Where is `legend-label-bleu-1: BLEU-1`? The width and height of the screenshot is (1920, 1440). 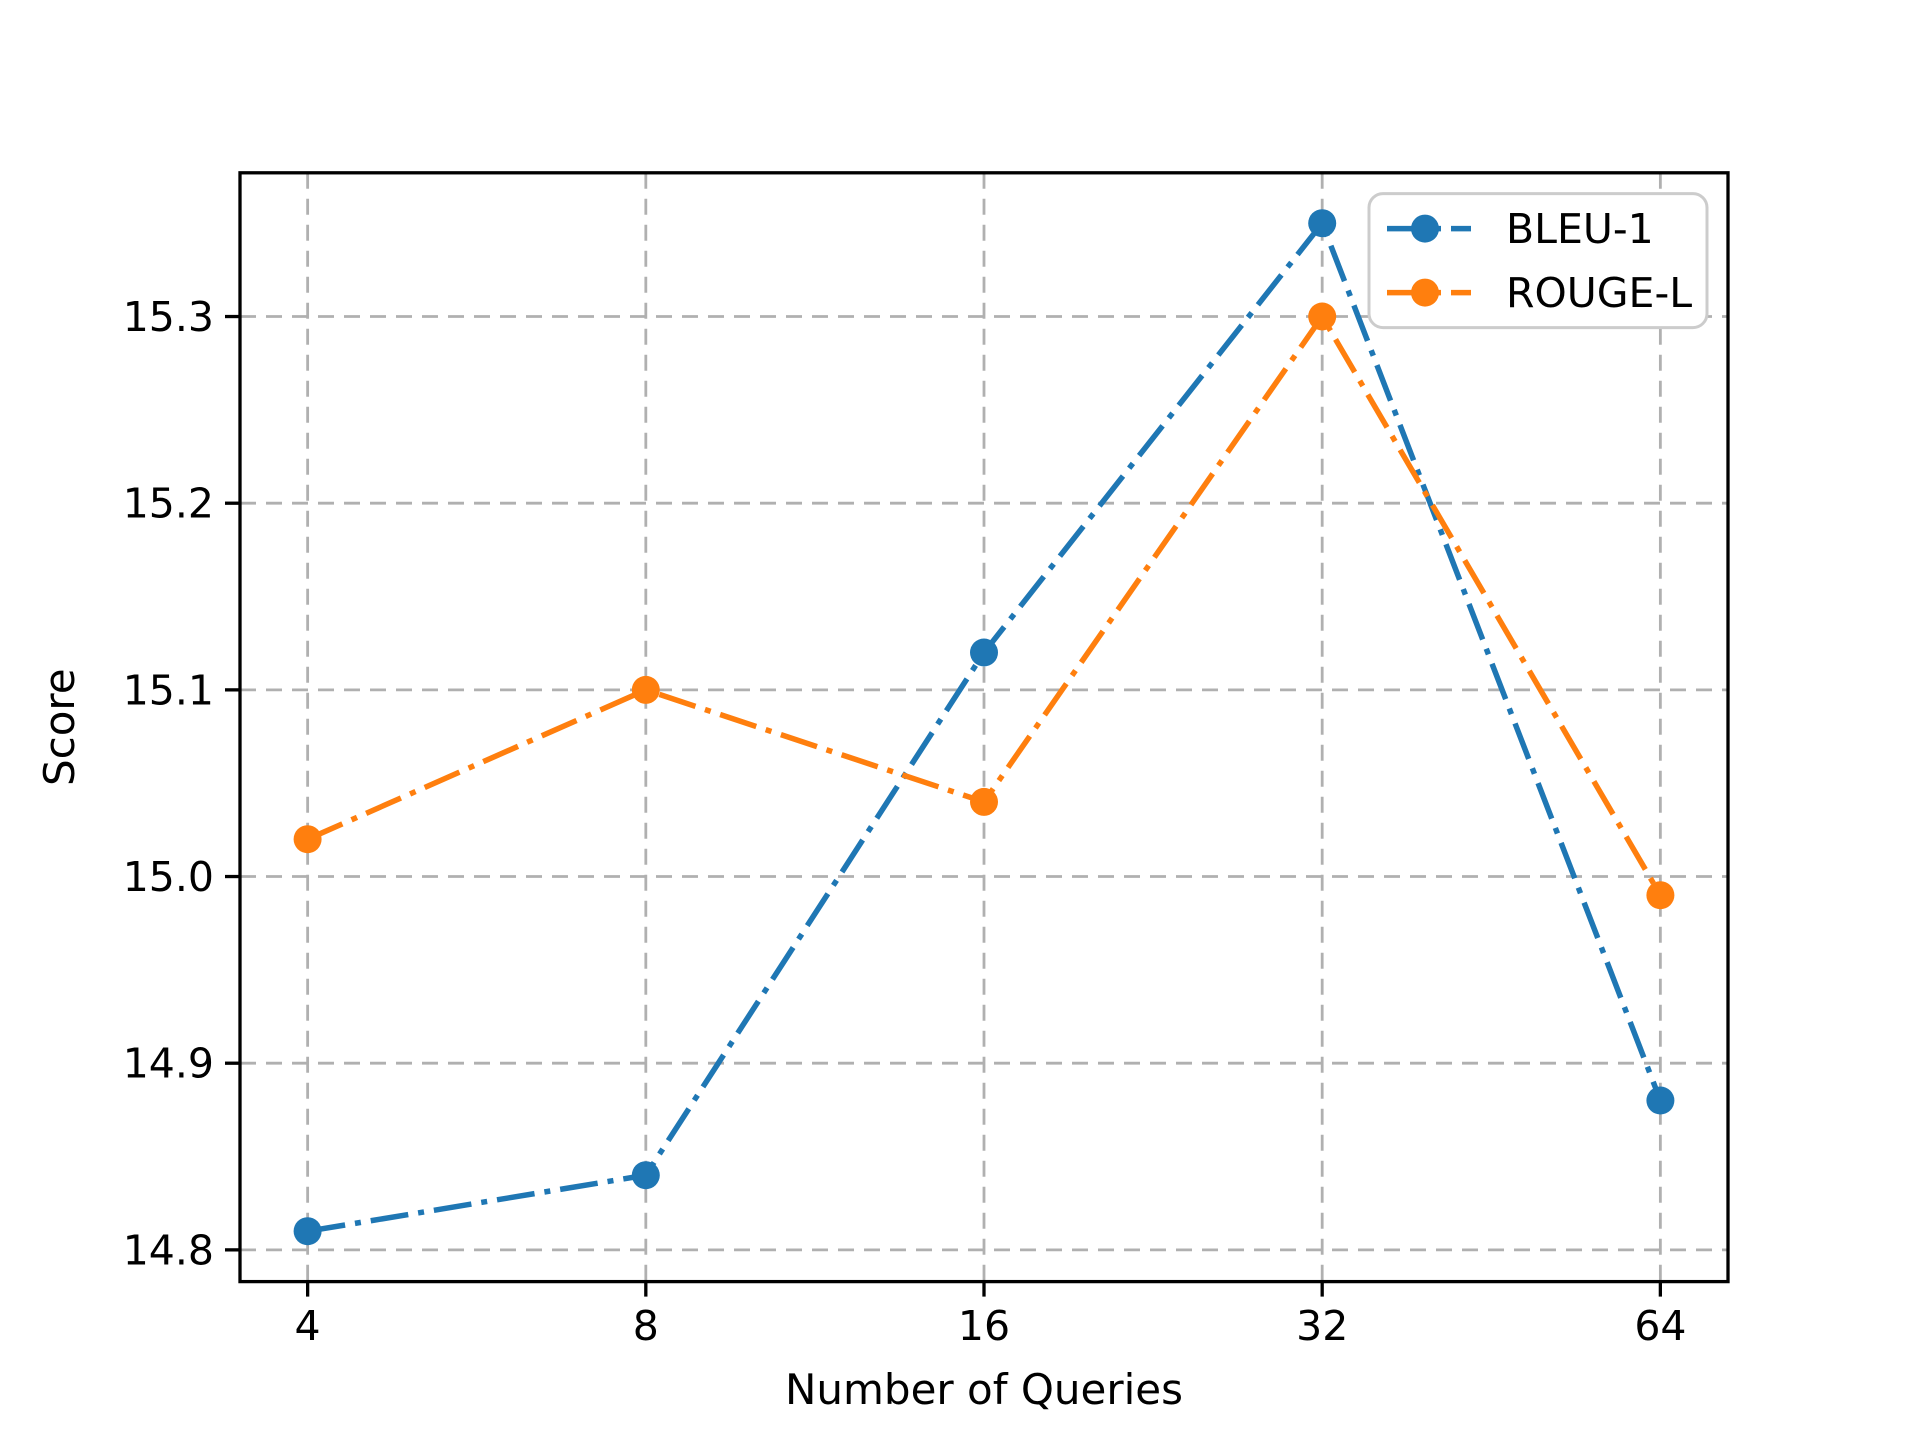
legend-label-bleu-1: BLEU-1 is located at coordinates (1580, 229).